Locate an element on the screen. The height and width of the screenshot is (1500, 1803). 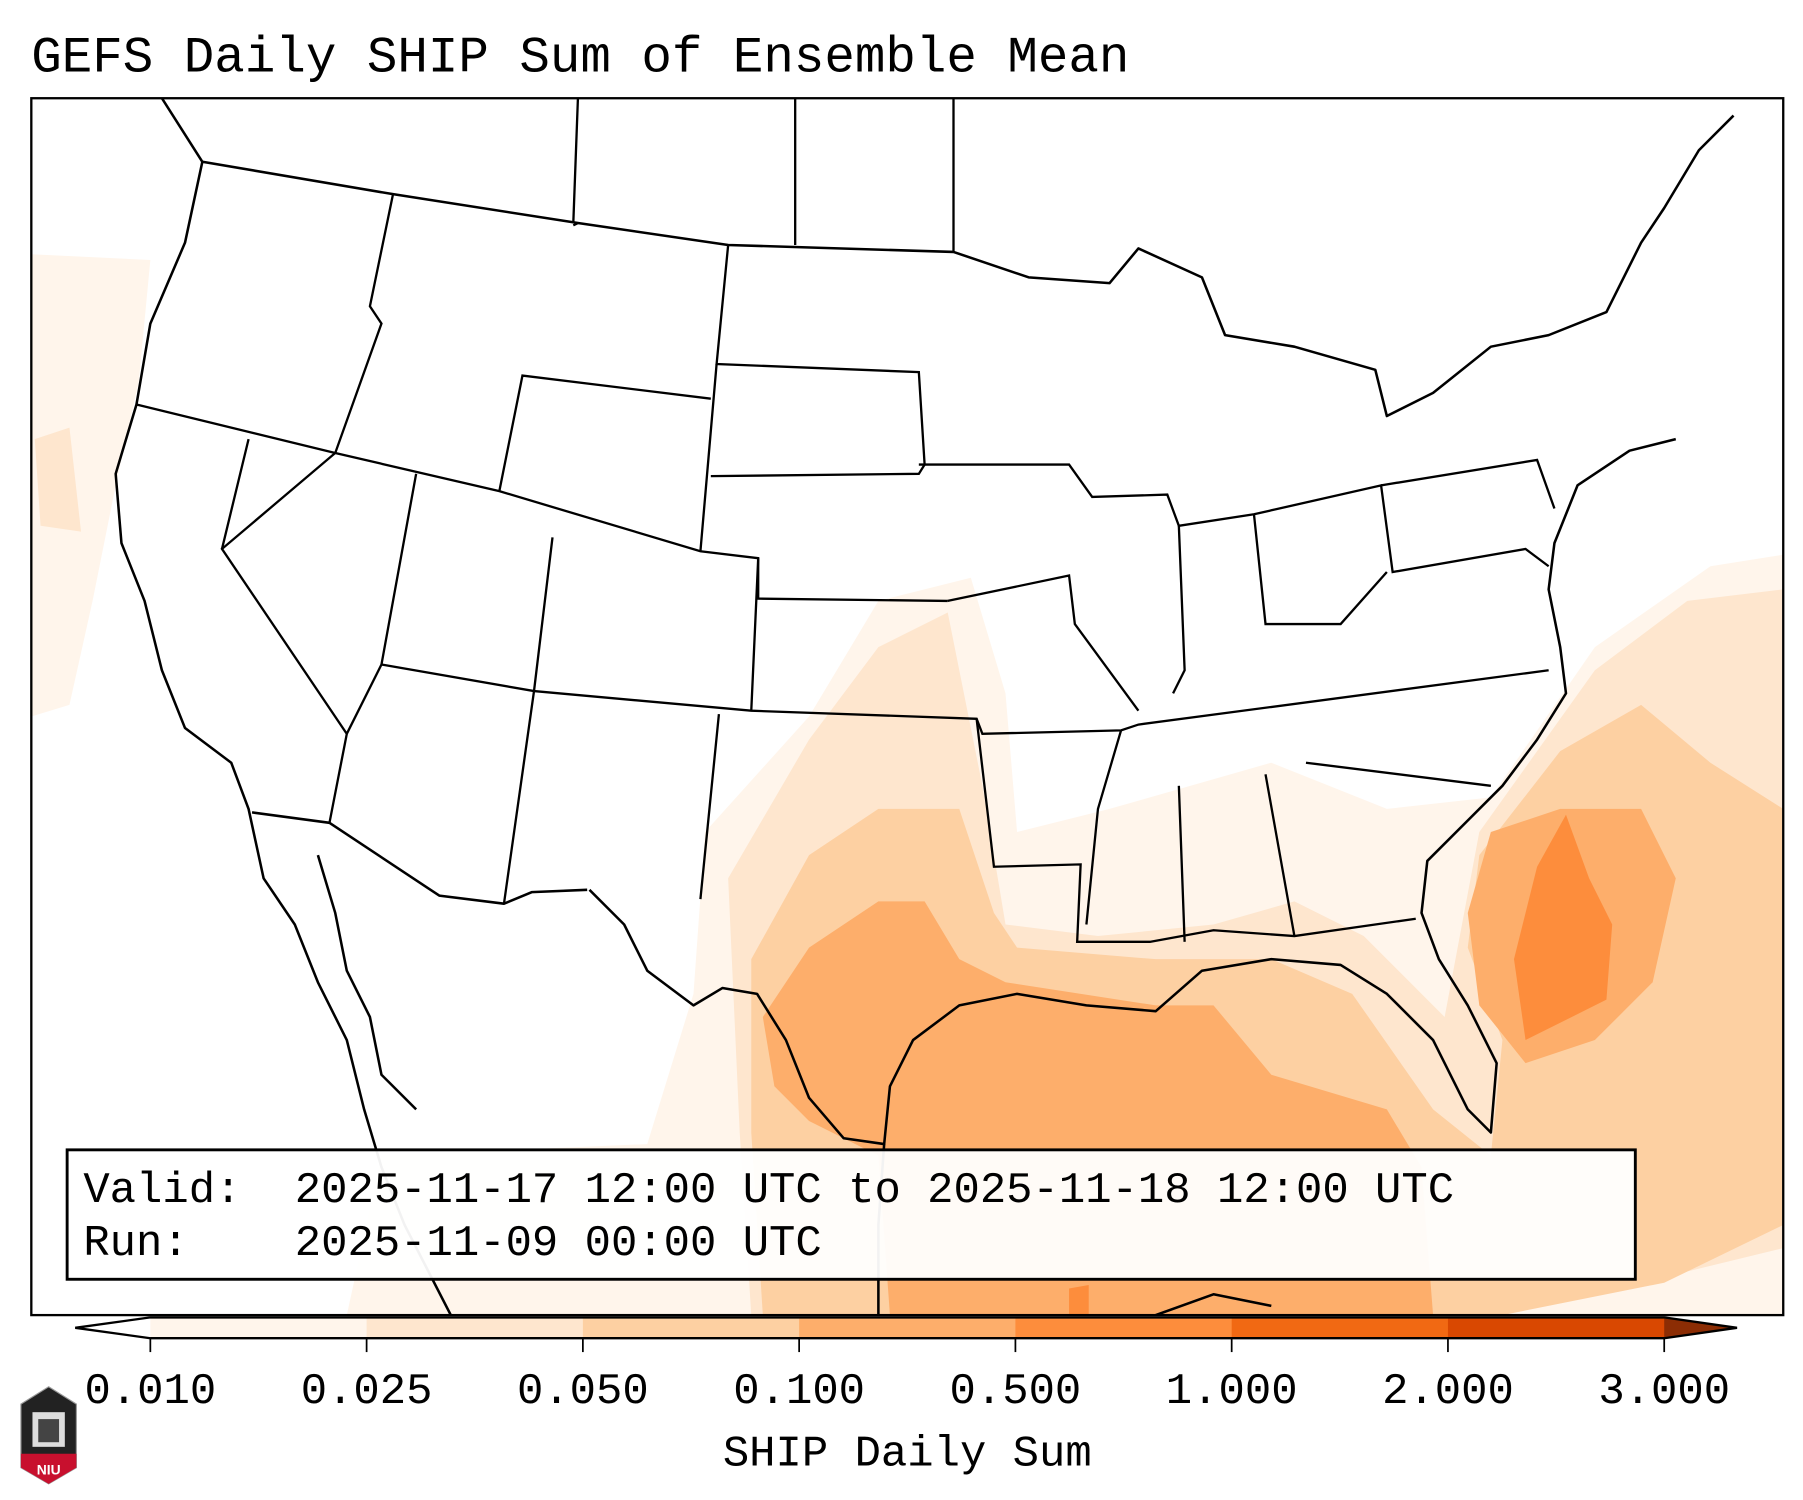
colorbar-label: SHIP Daily Sum is located at coordinates (907, 1454).